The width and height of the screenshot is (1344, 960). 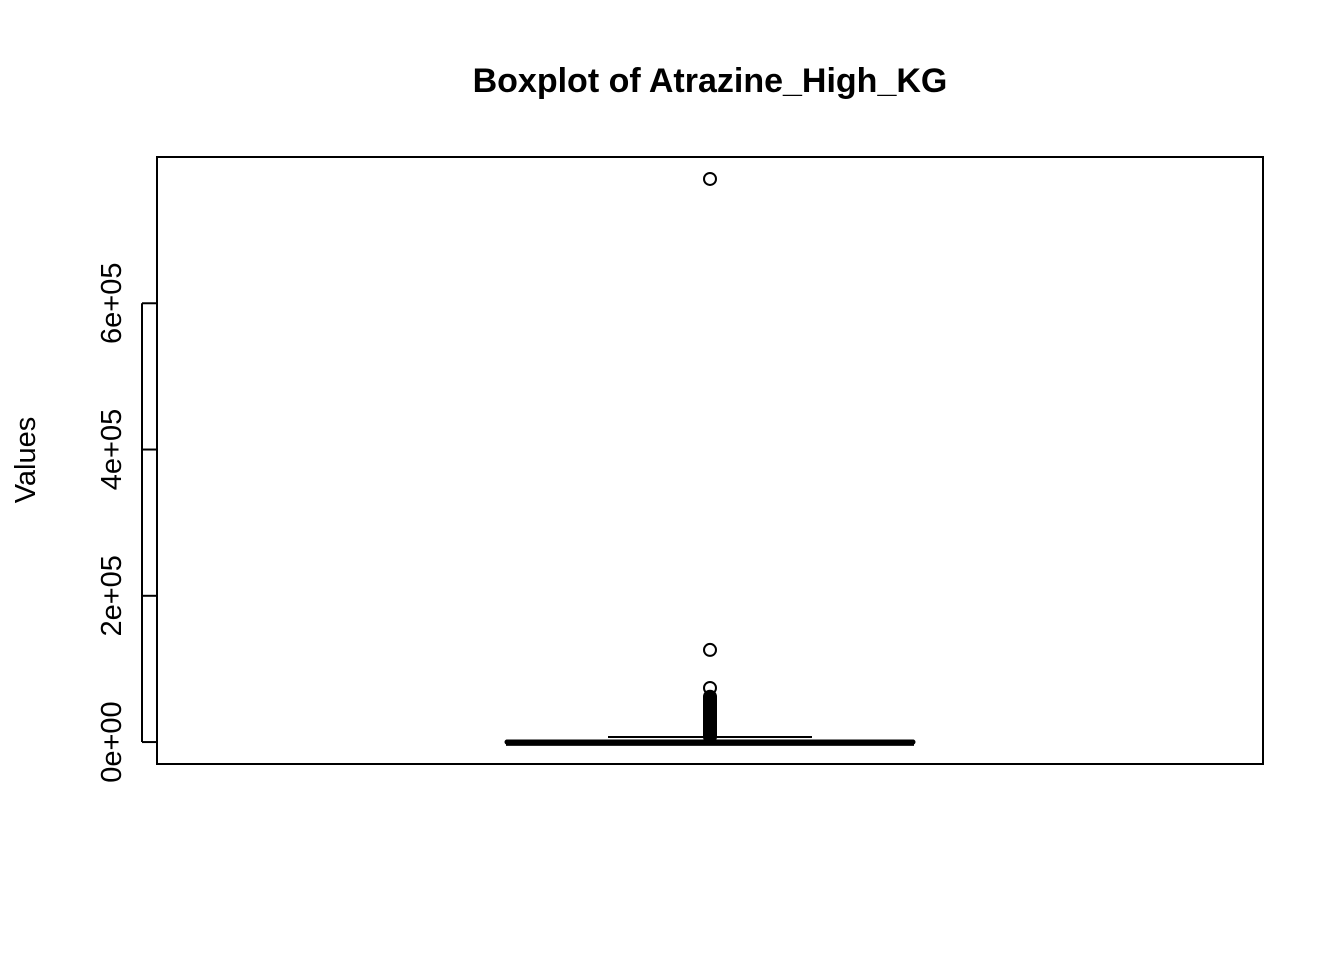 What do you see at coordinates (112, 595) in the screenshot?
I see `y-tick-label: 2e+05` at bounding box center [112, 595].